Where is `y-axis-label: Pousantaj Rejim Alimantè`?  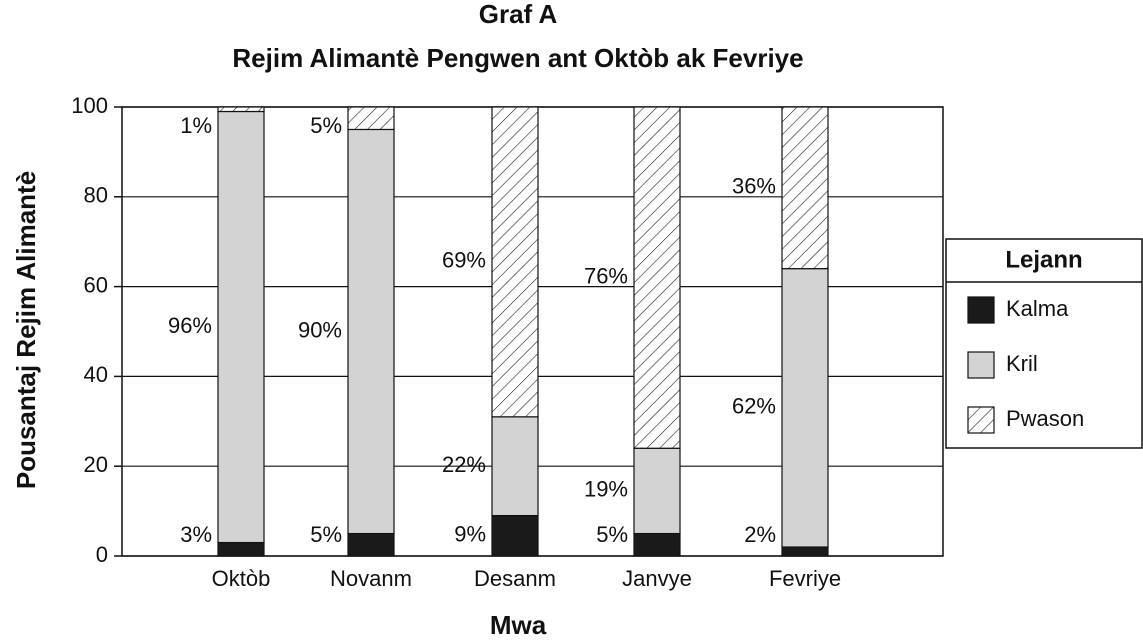
y-axis-label: Pousantaj Rejim Alimantè is located at coordinates (26, 330).